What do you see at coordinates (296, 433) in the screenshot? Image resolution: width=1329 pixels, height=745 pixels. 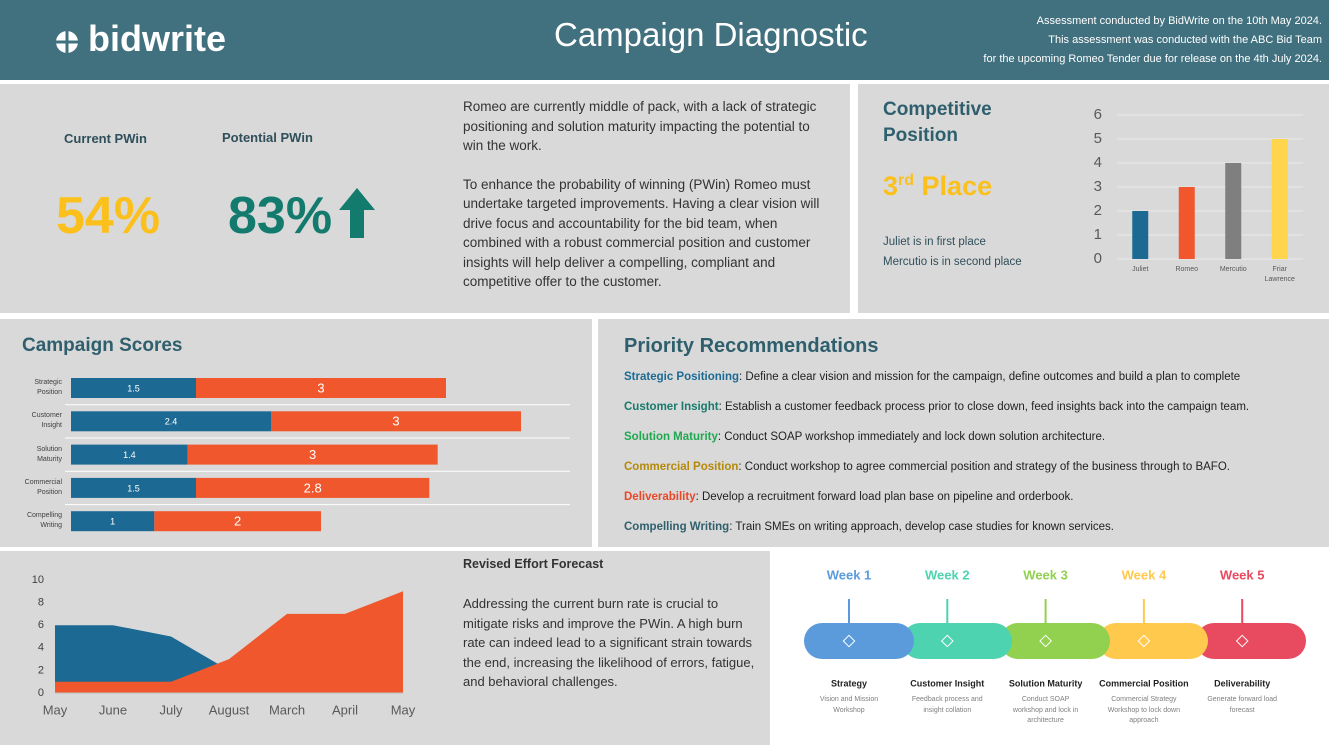 I see `scores-panel` at bounding box center [296, 433].